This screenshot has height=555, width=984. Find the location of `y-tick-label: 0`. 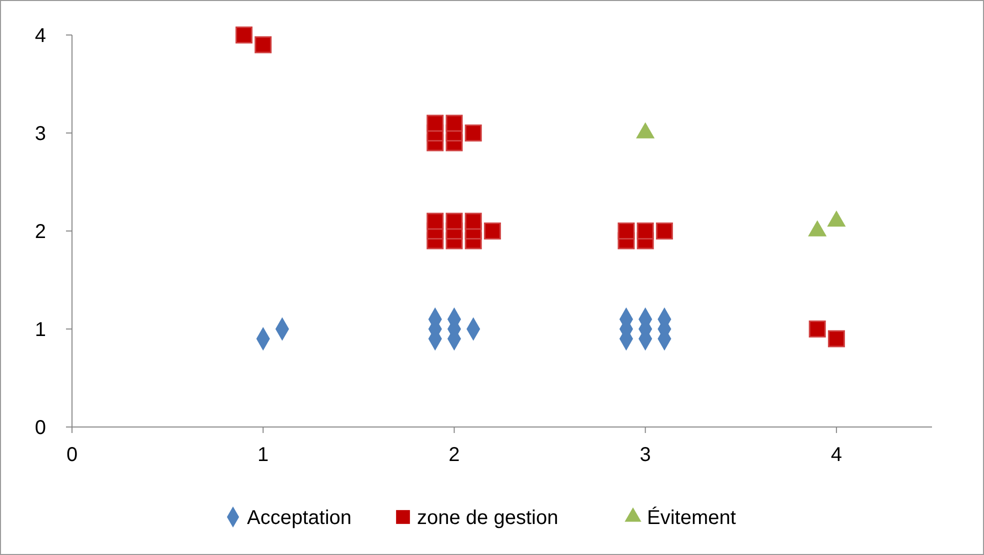

y-tick-label: 0 is located at coordinates (40, 428).